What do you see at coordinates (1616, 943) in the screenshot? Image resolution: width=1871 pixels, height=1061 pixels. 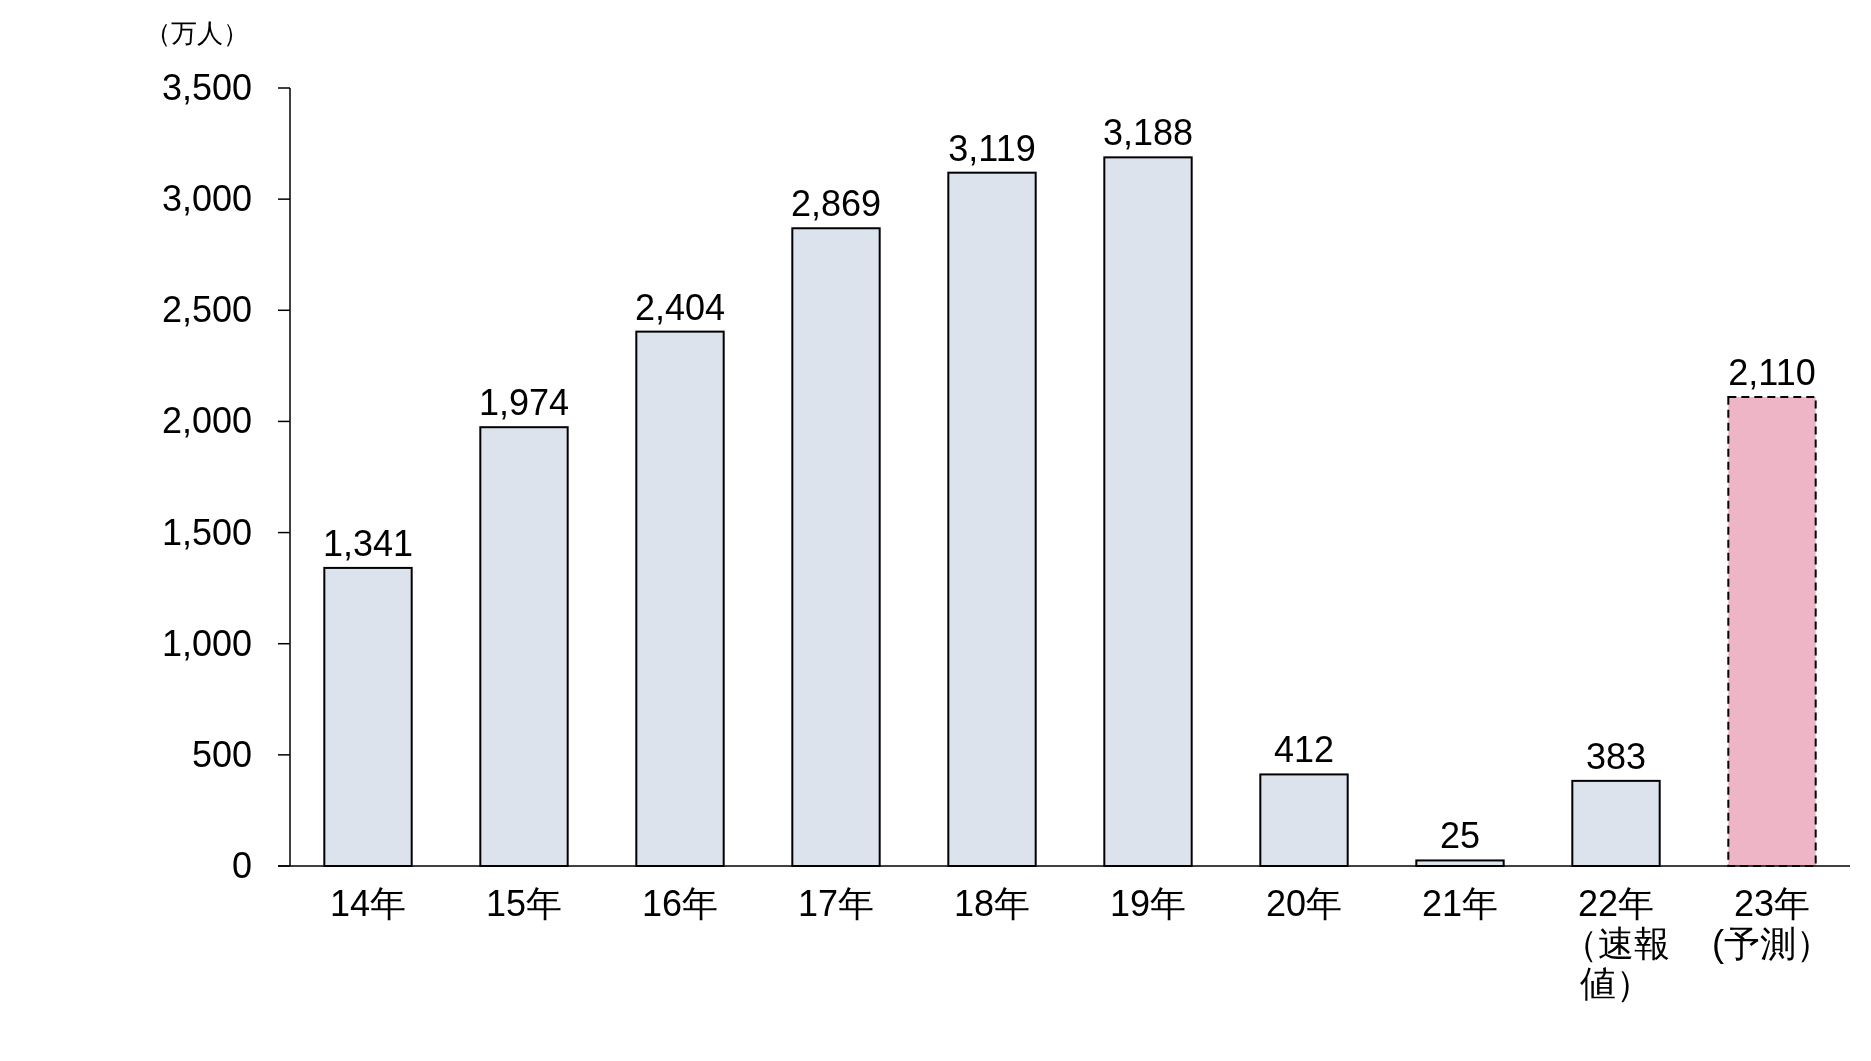 I see `x-tick-label: 22年（速報値）` at bounding box center [1616, 943].